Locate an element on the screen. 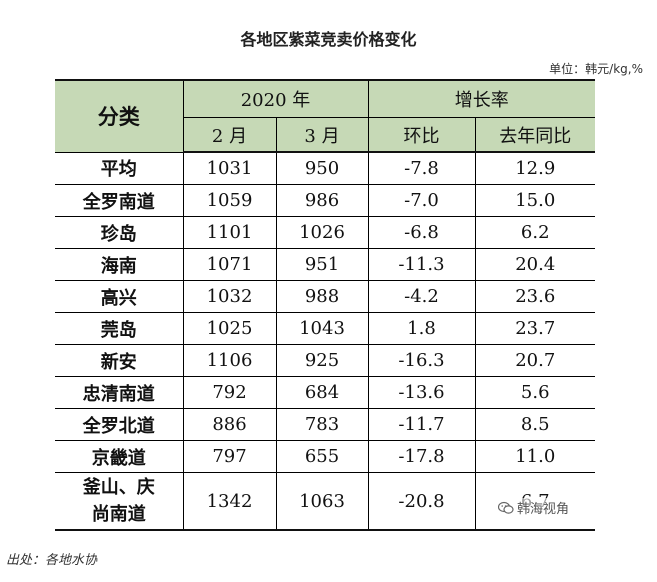 The image size is (657, 582). cell-mom: -11.7 is located at coordinates (422, 424).